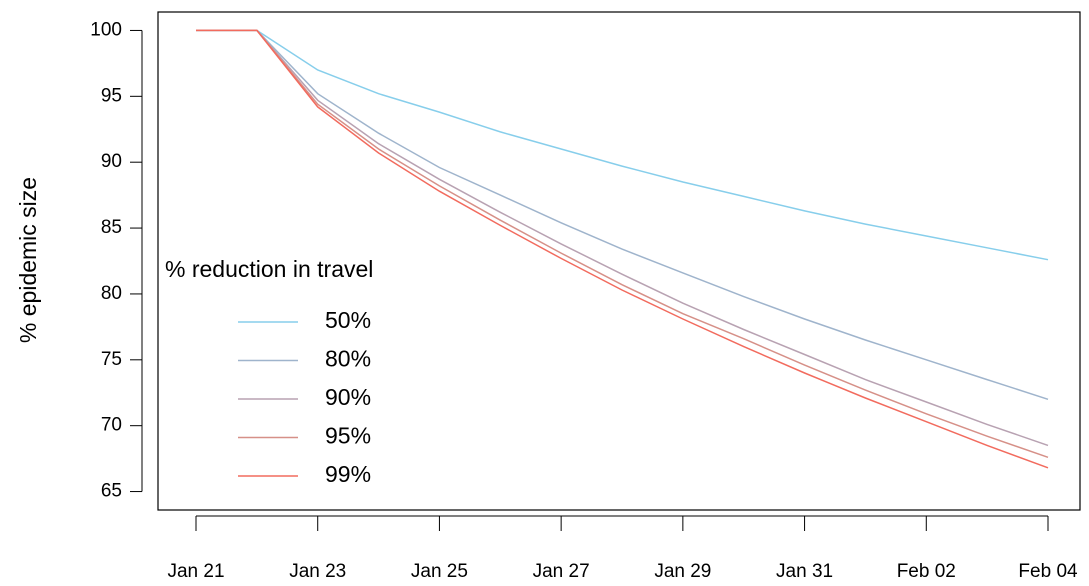 The height and width of the screenshot is (586, 1089). I want to click on y-tick-label: 85, so click(111, 227).